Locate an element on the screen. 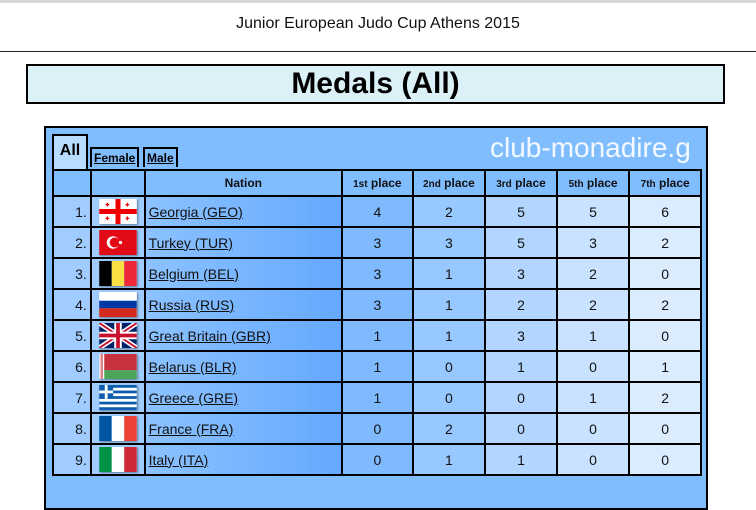  header-3rd: 3rd place is located at coordinates (521, 183).